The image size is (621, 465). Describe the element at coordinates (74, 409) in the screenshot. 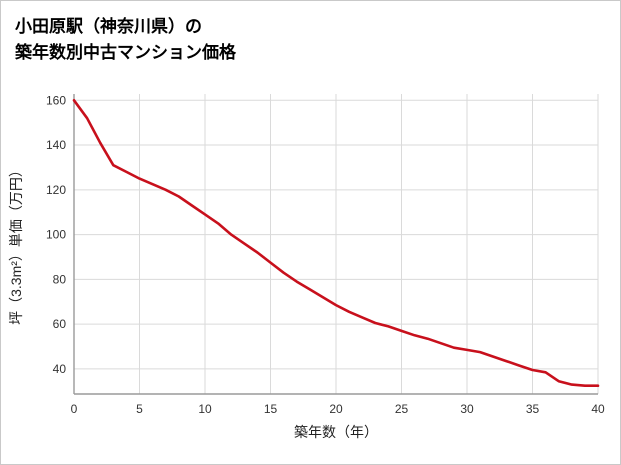

I see `x-tick-label: 0` at that location.